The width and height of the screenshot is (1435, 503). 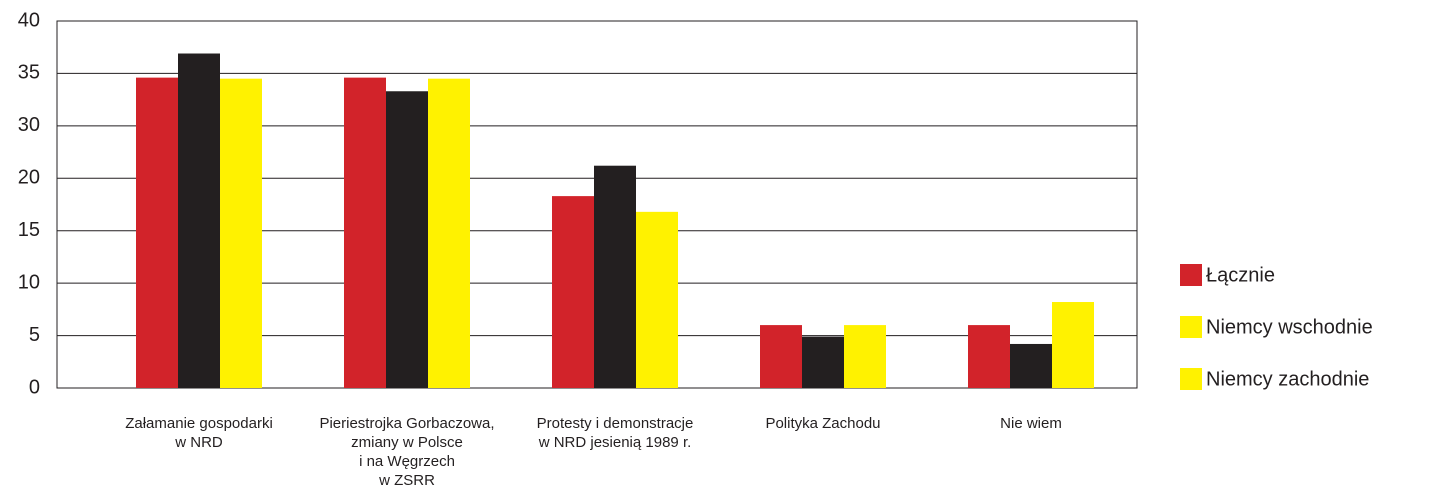 What do you see at coordinates (199, 433) in the screenshot?
I see `x-tick-label: Załamanie gospodarki w NRD` at bounding box center [199, 433].